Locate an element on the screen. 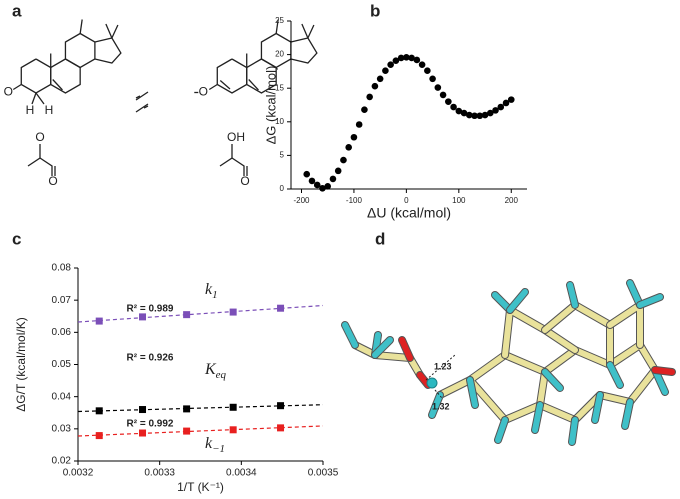 The image size is (680, 499). x-tick-label: 0.0032 is located at coordinates (78, 473).